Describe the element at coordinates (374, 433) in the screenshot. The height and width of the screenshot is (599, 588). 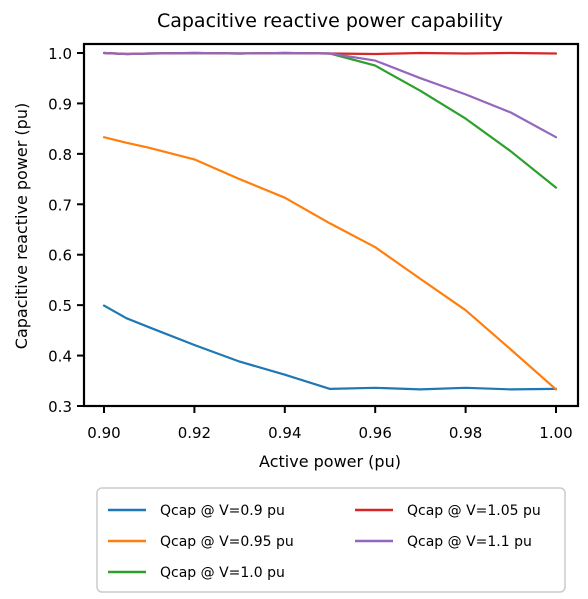
I see `x-tick-label: 0.96` at that location.